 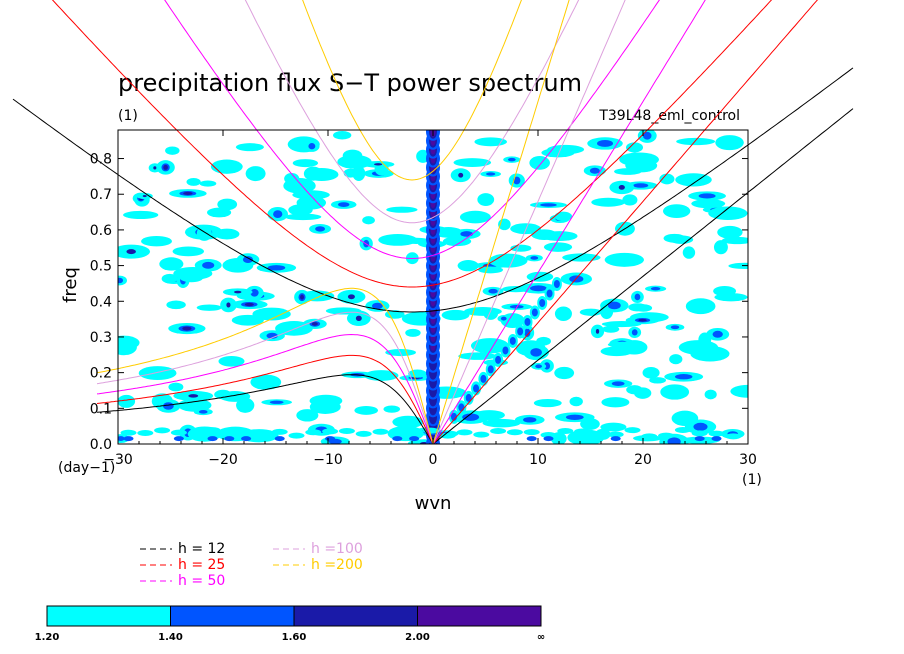 I want to click on y-axis-label: freq, so click(x=70, y=285).